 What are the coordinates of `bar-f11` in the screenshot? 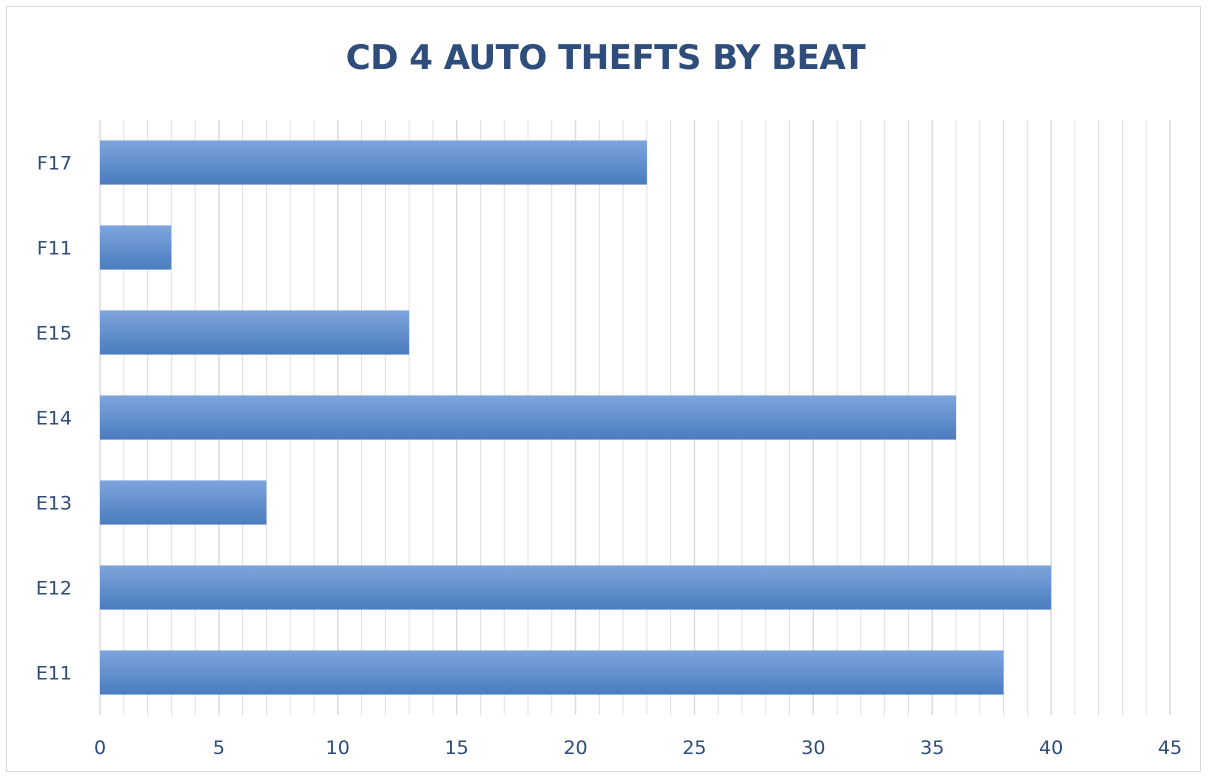 It's located at (136, 247).